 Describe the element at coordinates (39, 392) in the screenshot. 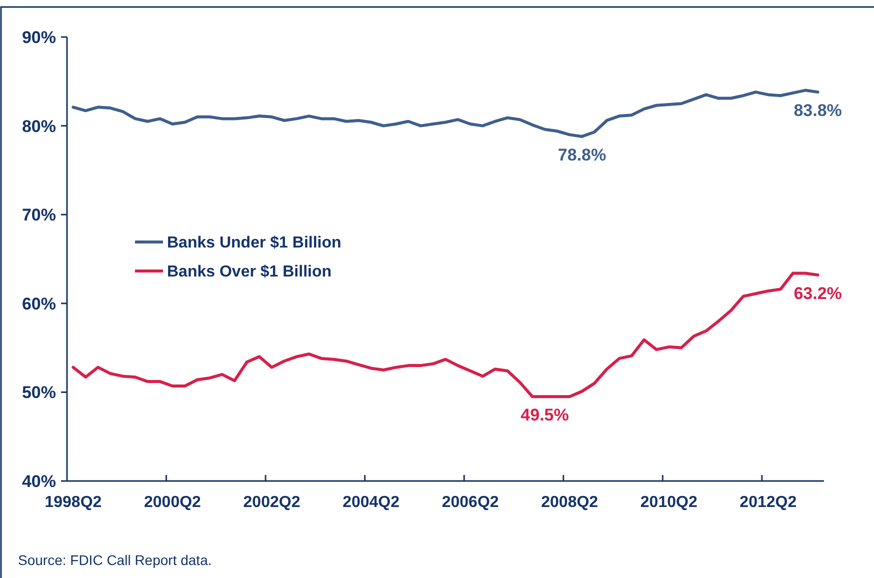

I see `y-tick-label: 50%` at that location.